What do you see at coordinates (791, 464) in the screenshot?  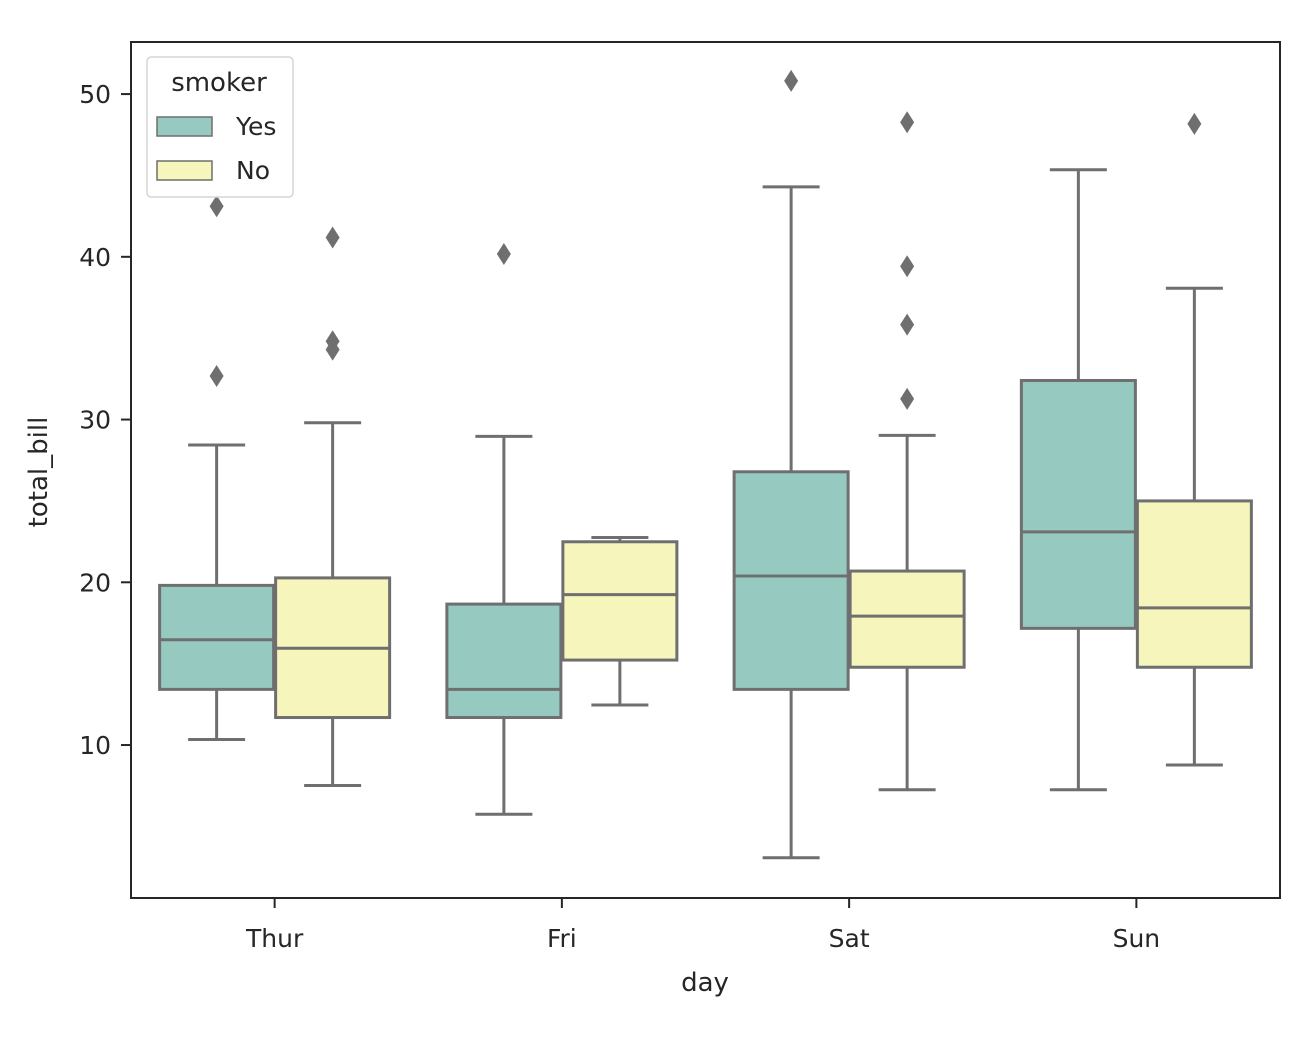 I see `box-group-yes-sat` at bounding box center [791, 464].